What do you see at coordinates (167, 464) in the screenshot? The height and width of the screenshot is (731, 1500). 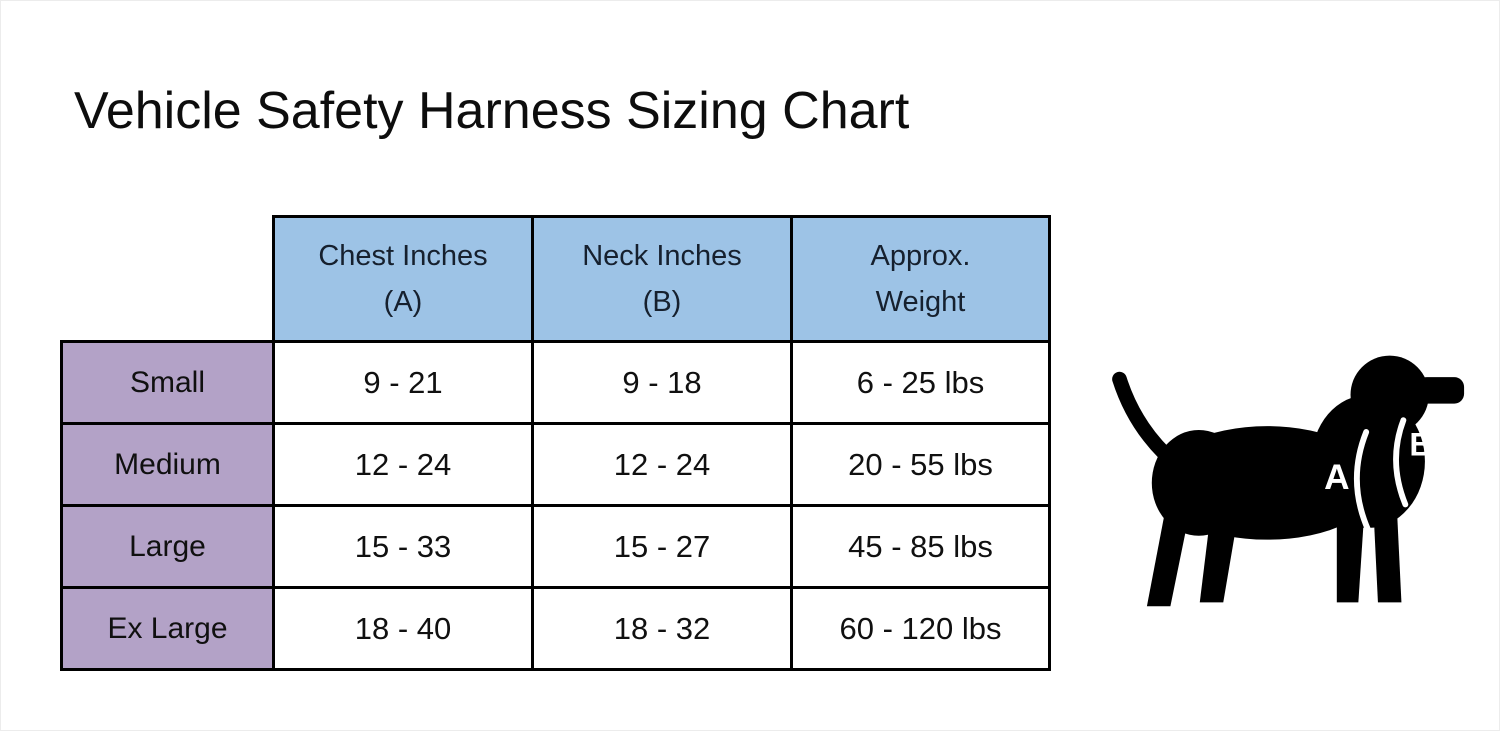 I see `row-label: Medium` at bounding box center [167, 464].